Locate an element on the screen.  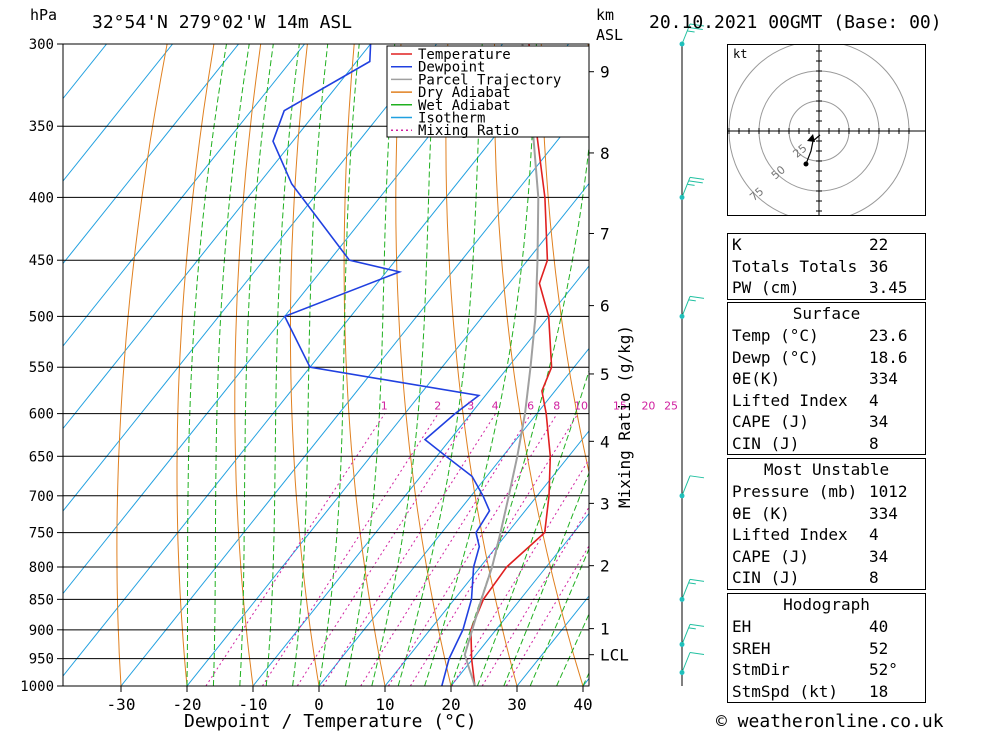
pressure-label: 800 is located at coordinates (41, 568).